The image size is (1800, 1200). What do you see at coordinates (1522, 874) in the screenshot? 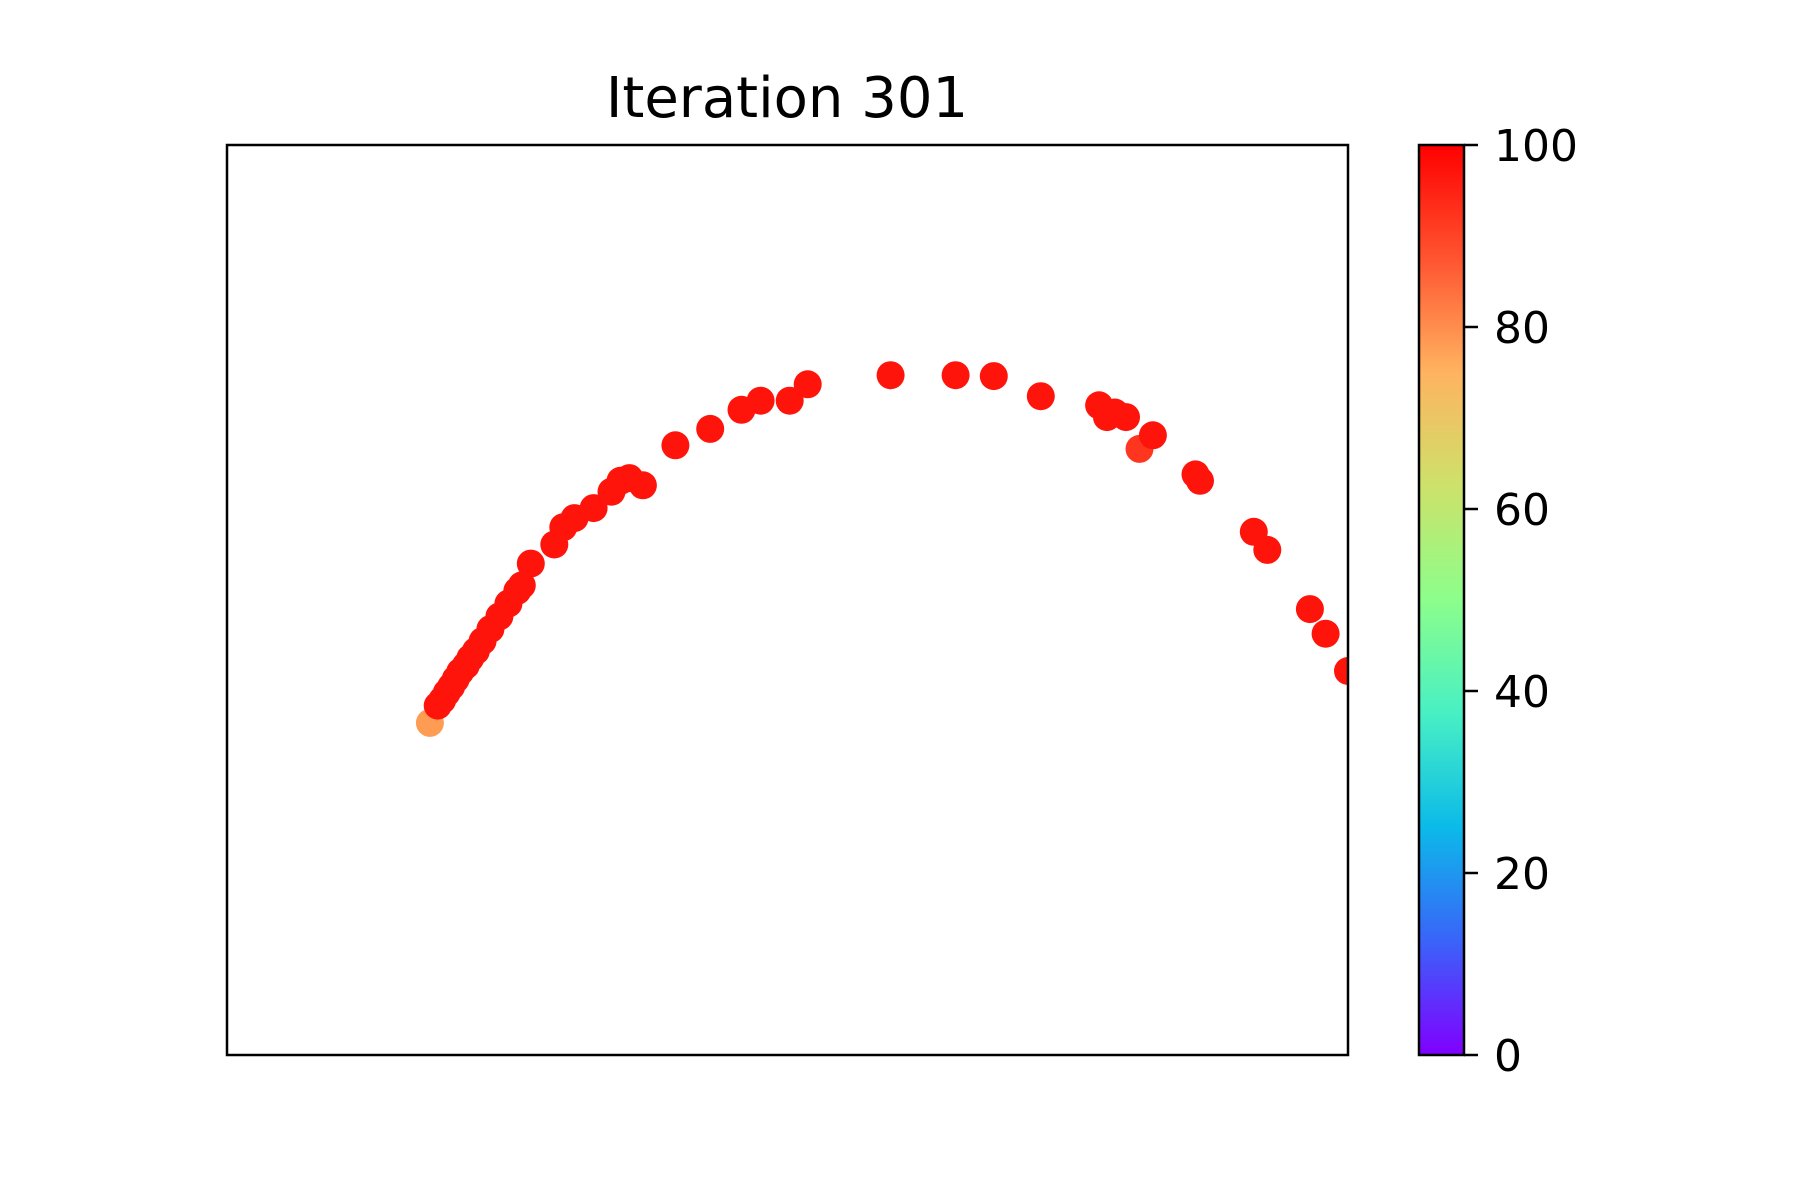
I see `colorbar-tick-label: 20` at bounding box center [1522, 874].